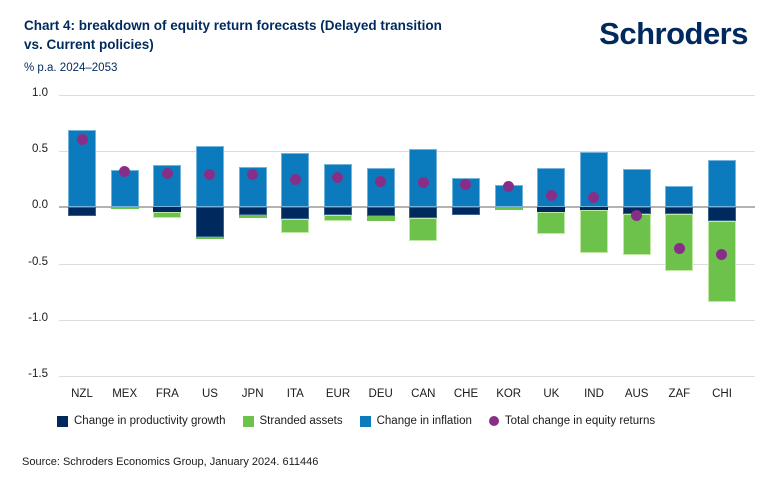 This screenshot has width=770, height=492. What do you see at coordinates (673, 33) in the screenshot?
I see `schroders-logo: Schroders` at bounding box center [673, 33].